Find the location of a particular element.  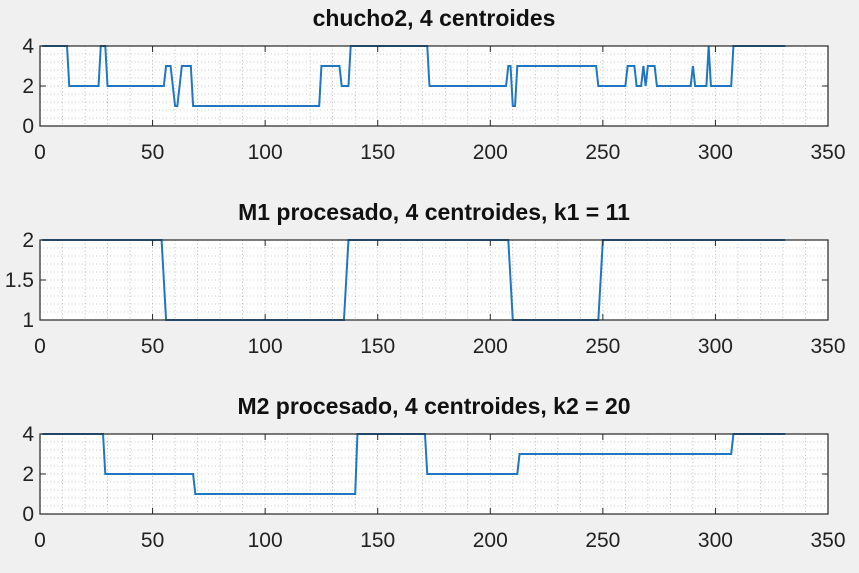

series-line is located at coordinates (414, 76).